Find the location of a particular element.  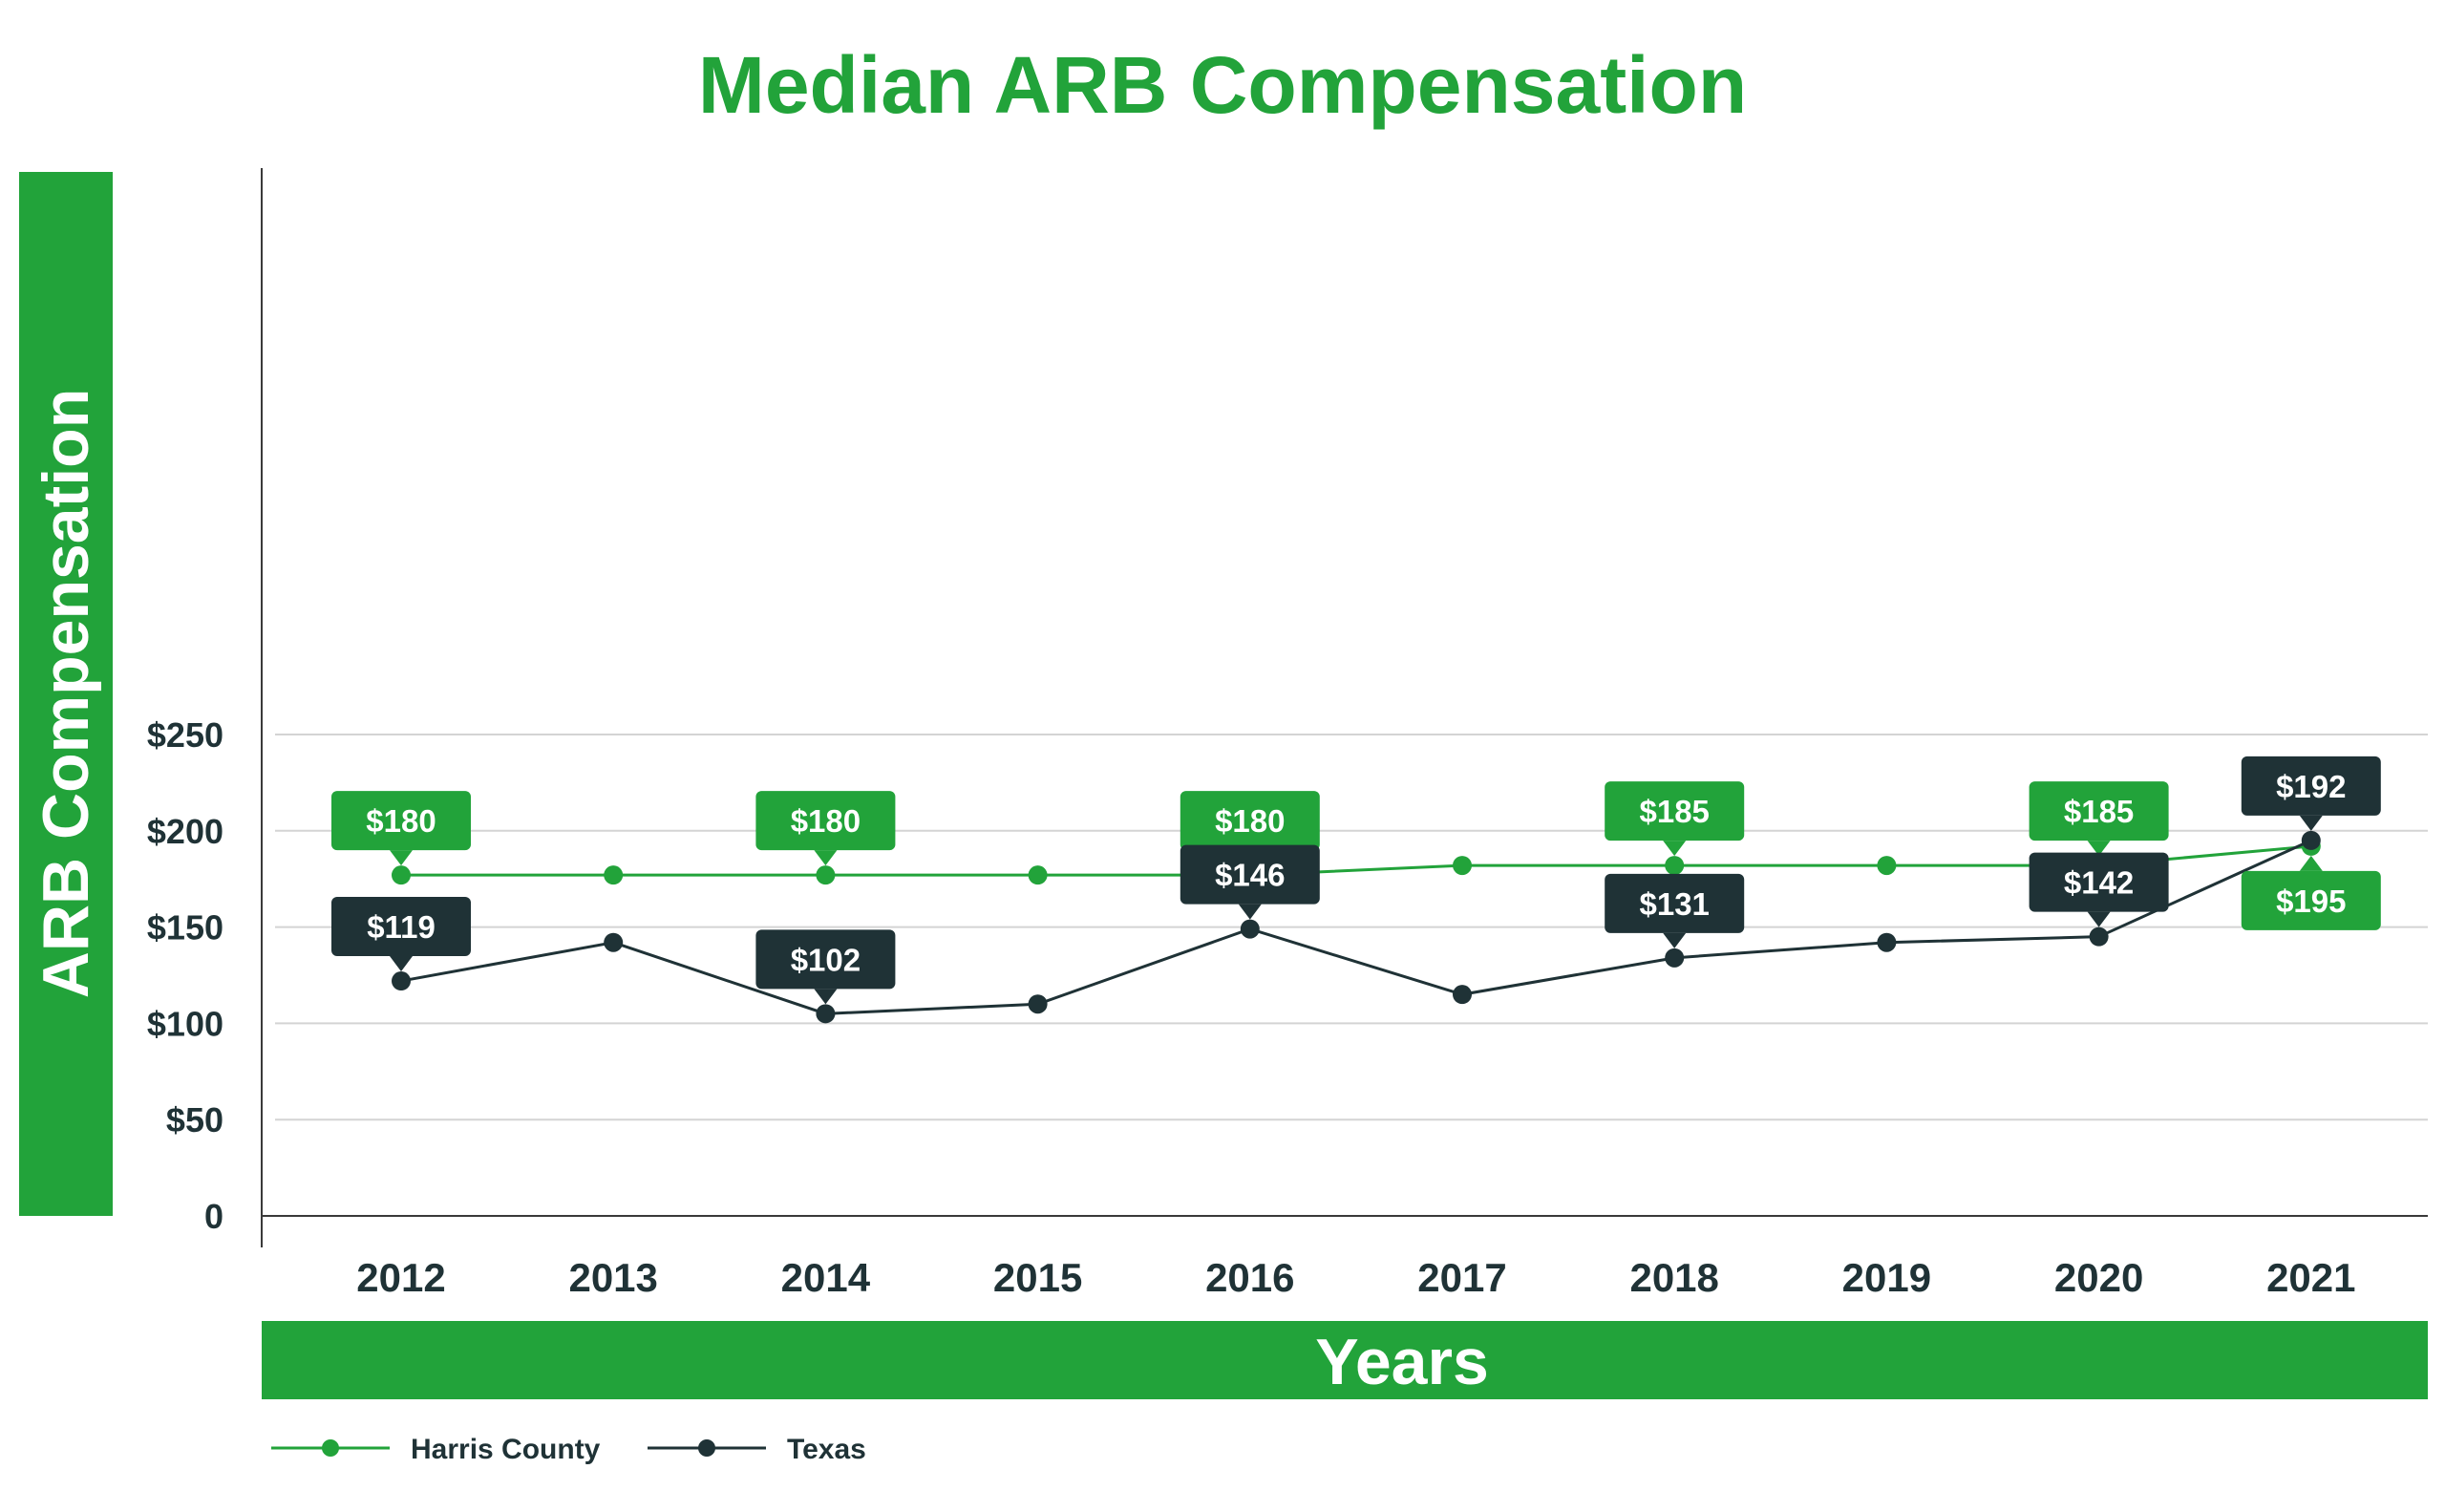

x-tick-label: 2015 is located at coordinates (1038, 1277).